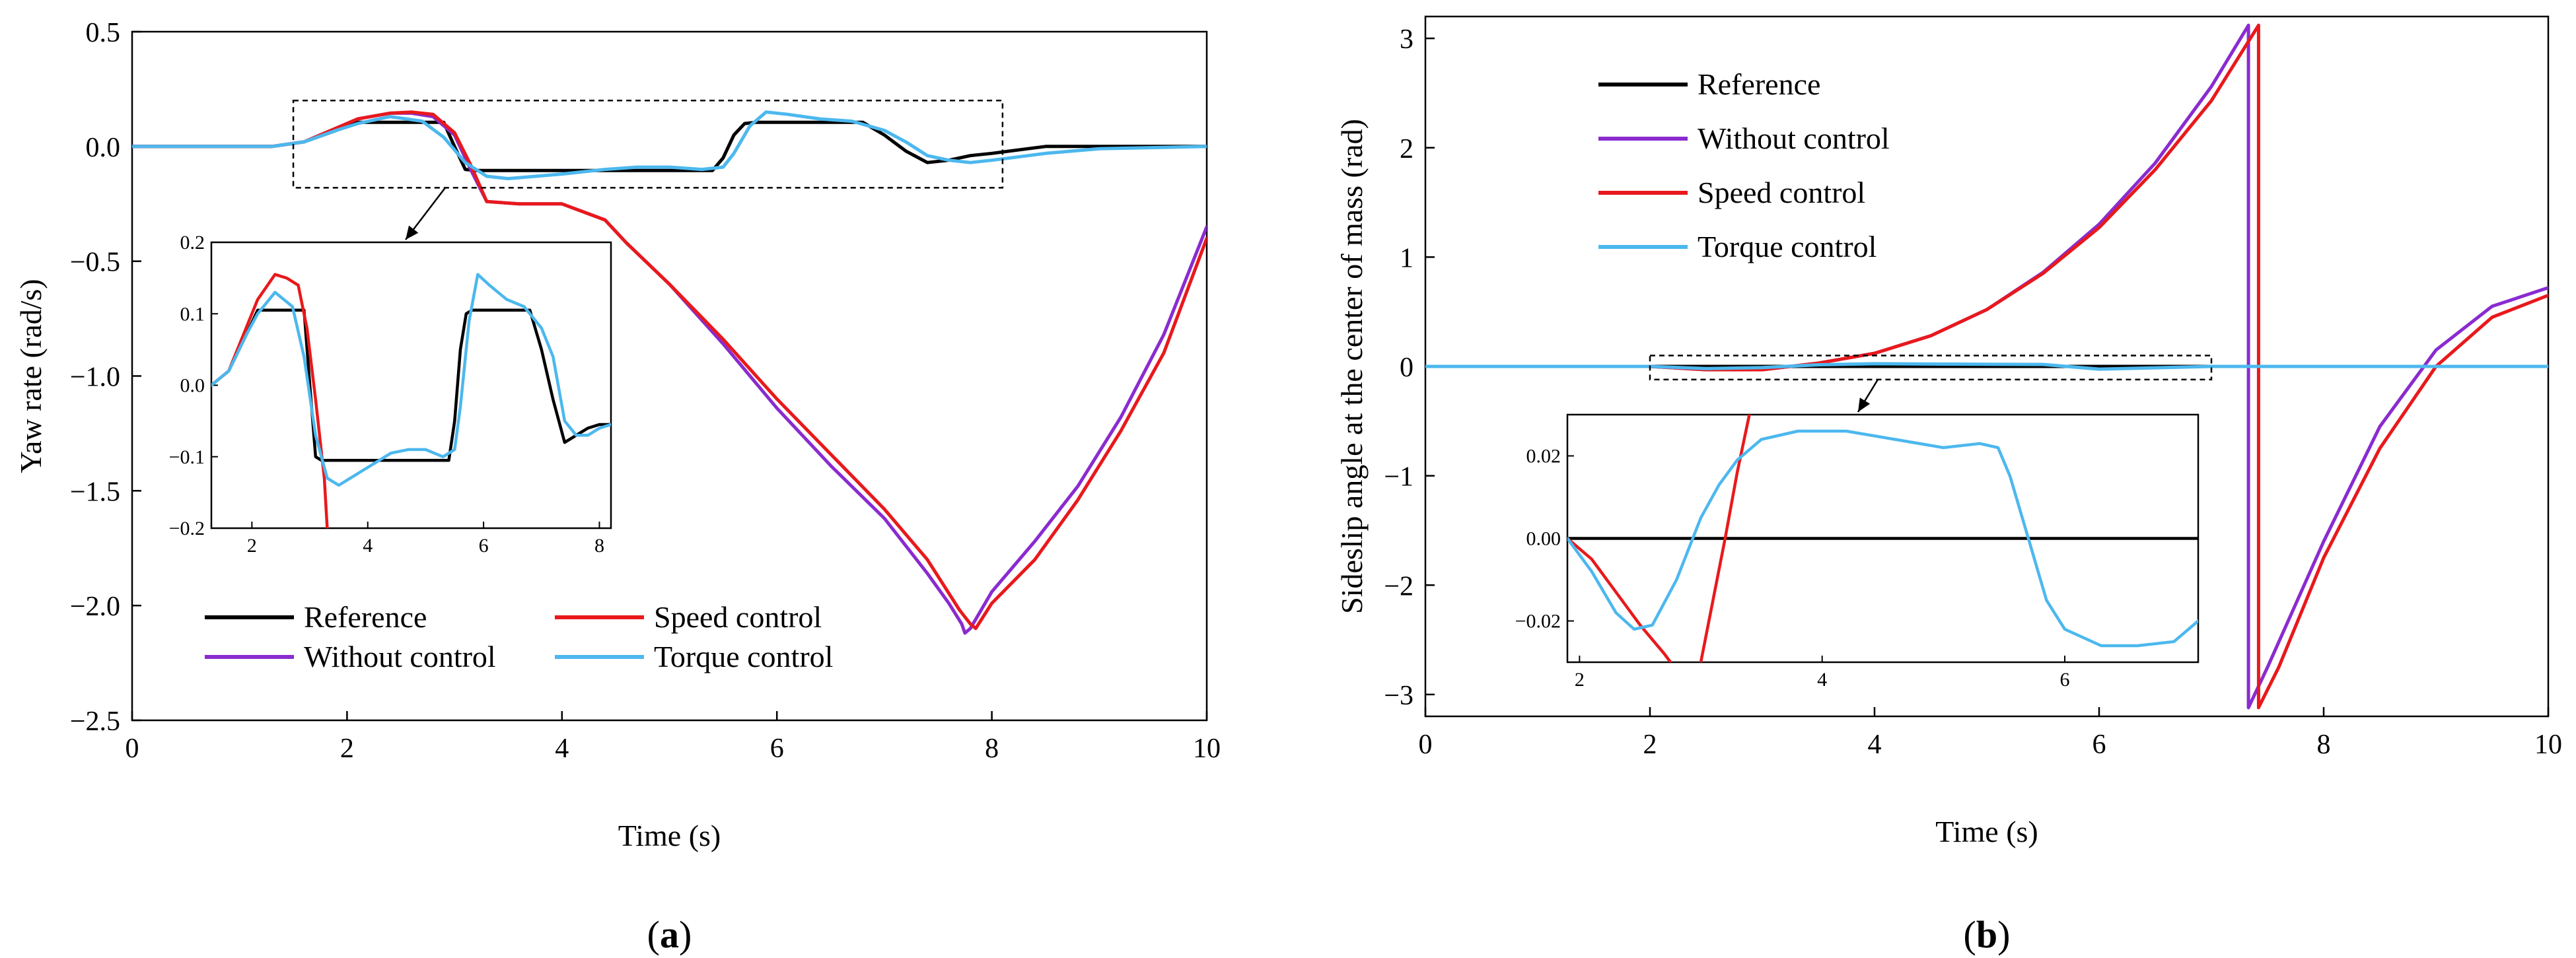 The height and width of the screenshot is (958, 2576). Describe the element at coordinates (1407, 149) in the screenshot. I see `y-tick-label: 2` at that location.